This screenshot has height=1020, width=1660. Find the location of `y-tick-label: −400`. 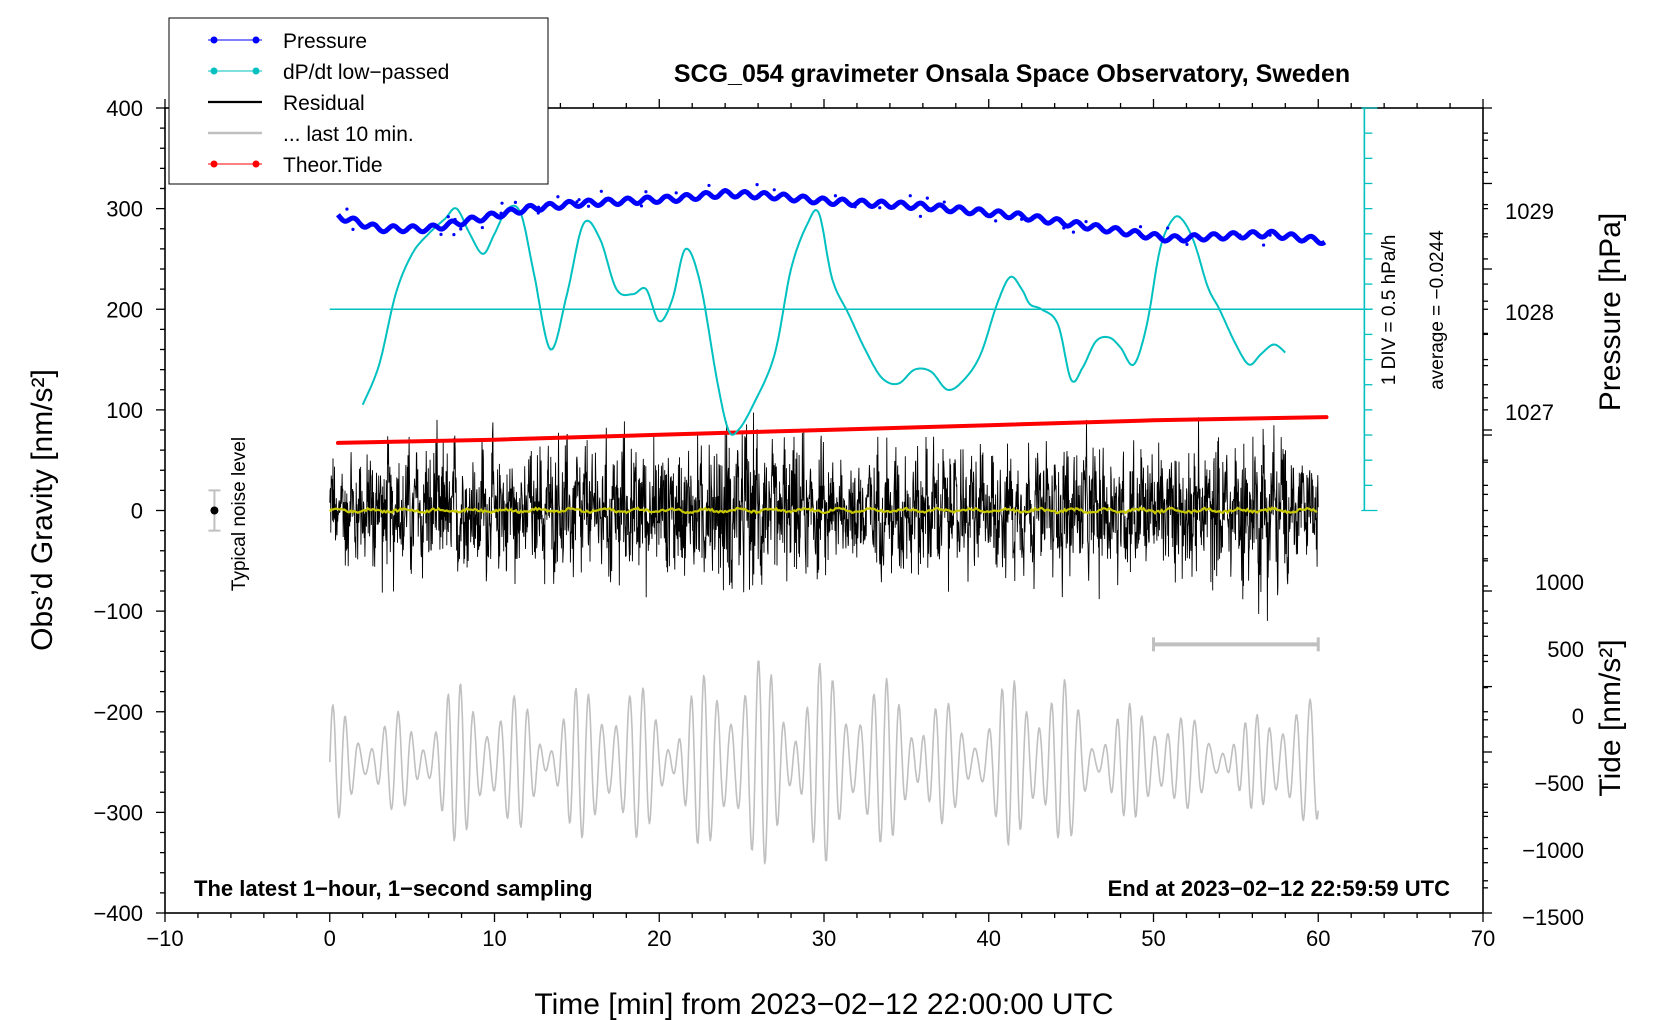

y-tick-label: −400 is located at coordinates (118, 913).